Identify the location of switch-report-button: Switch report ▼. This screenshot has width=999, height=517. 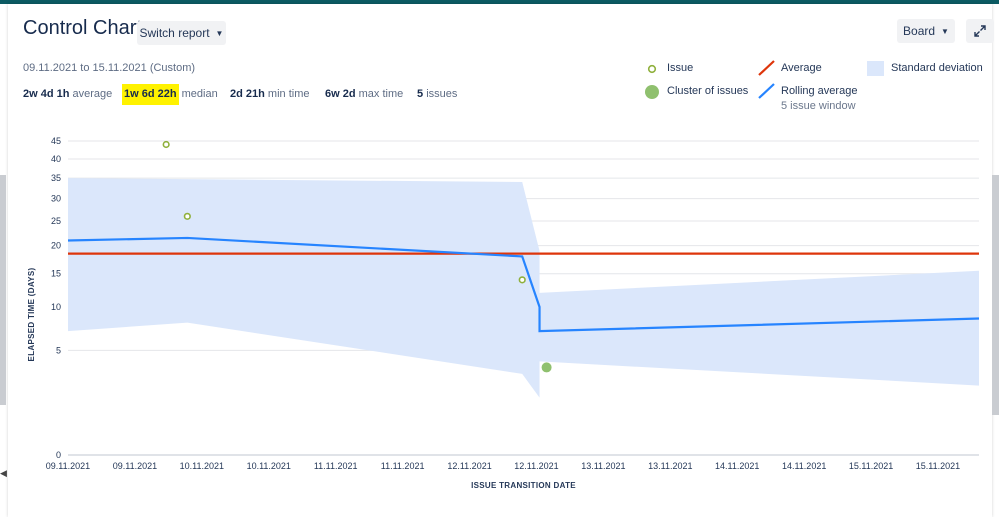
(181, 33).